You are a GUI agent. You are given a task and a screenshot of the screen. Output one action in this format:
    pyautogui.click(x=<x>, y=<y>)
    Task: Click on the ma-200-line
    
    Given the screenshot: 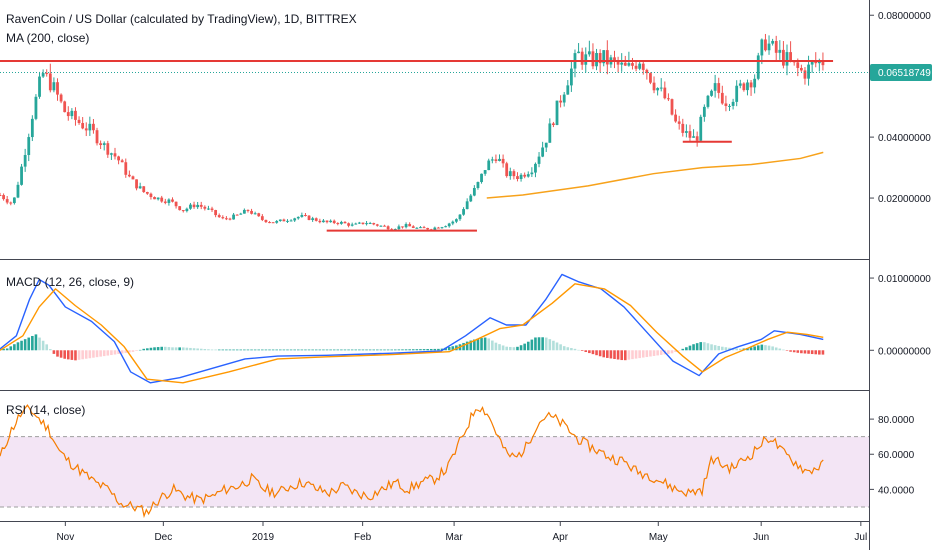 What is the action you would take?
    pyautogui.click(x=655, y=175)
    